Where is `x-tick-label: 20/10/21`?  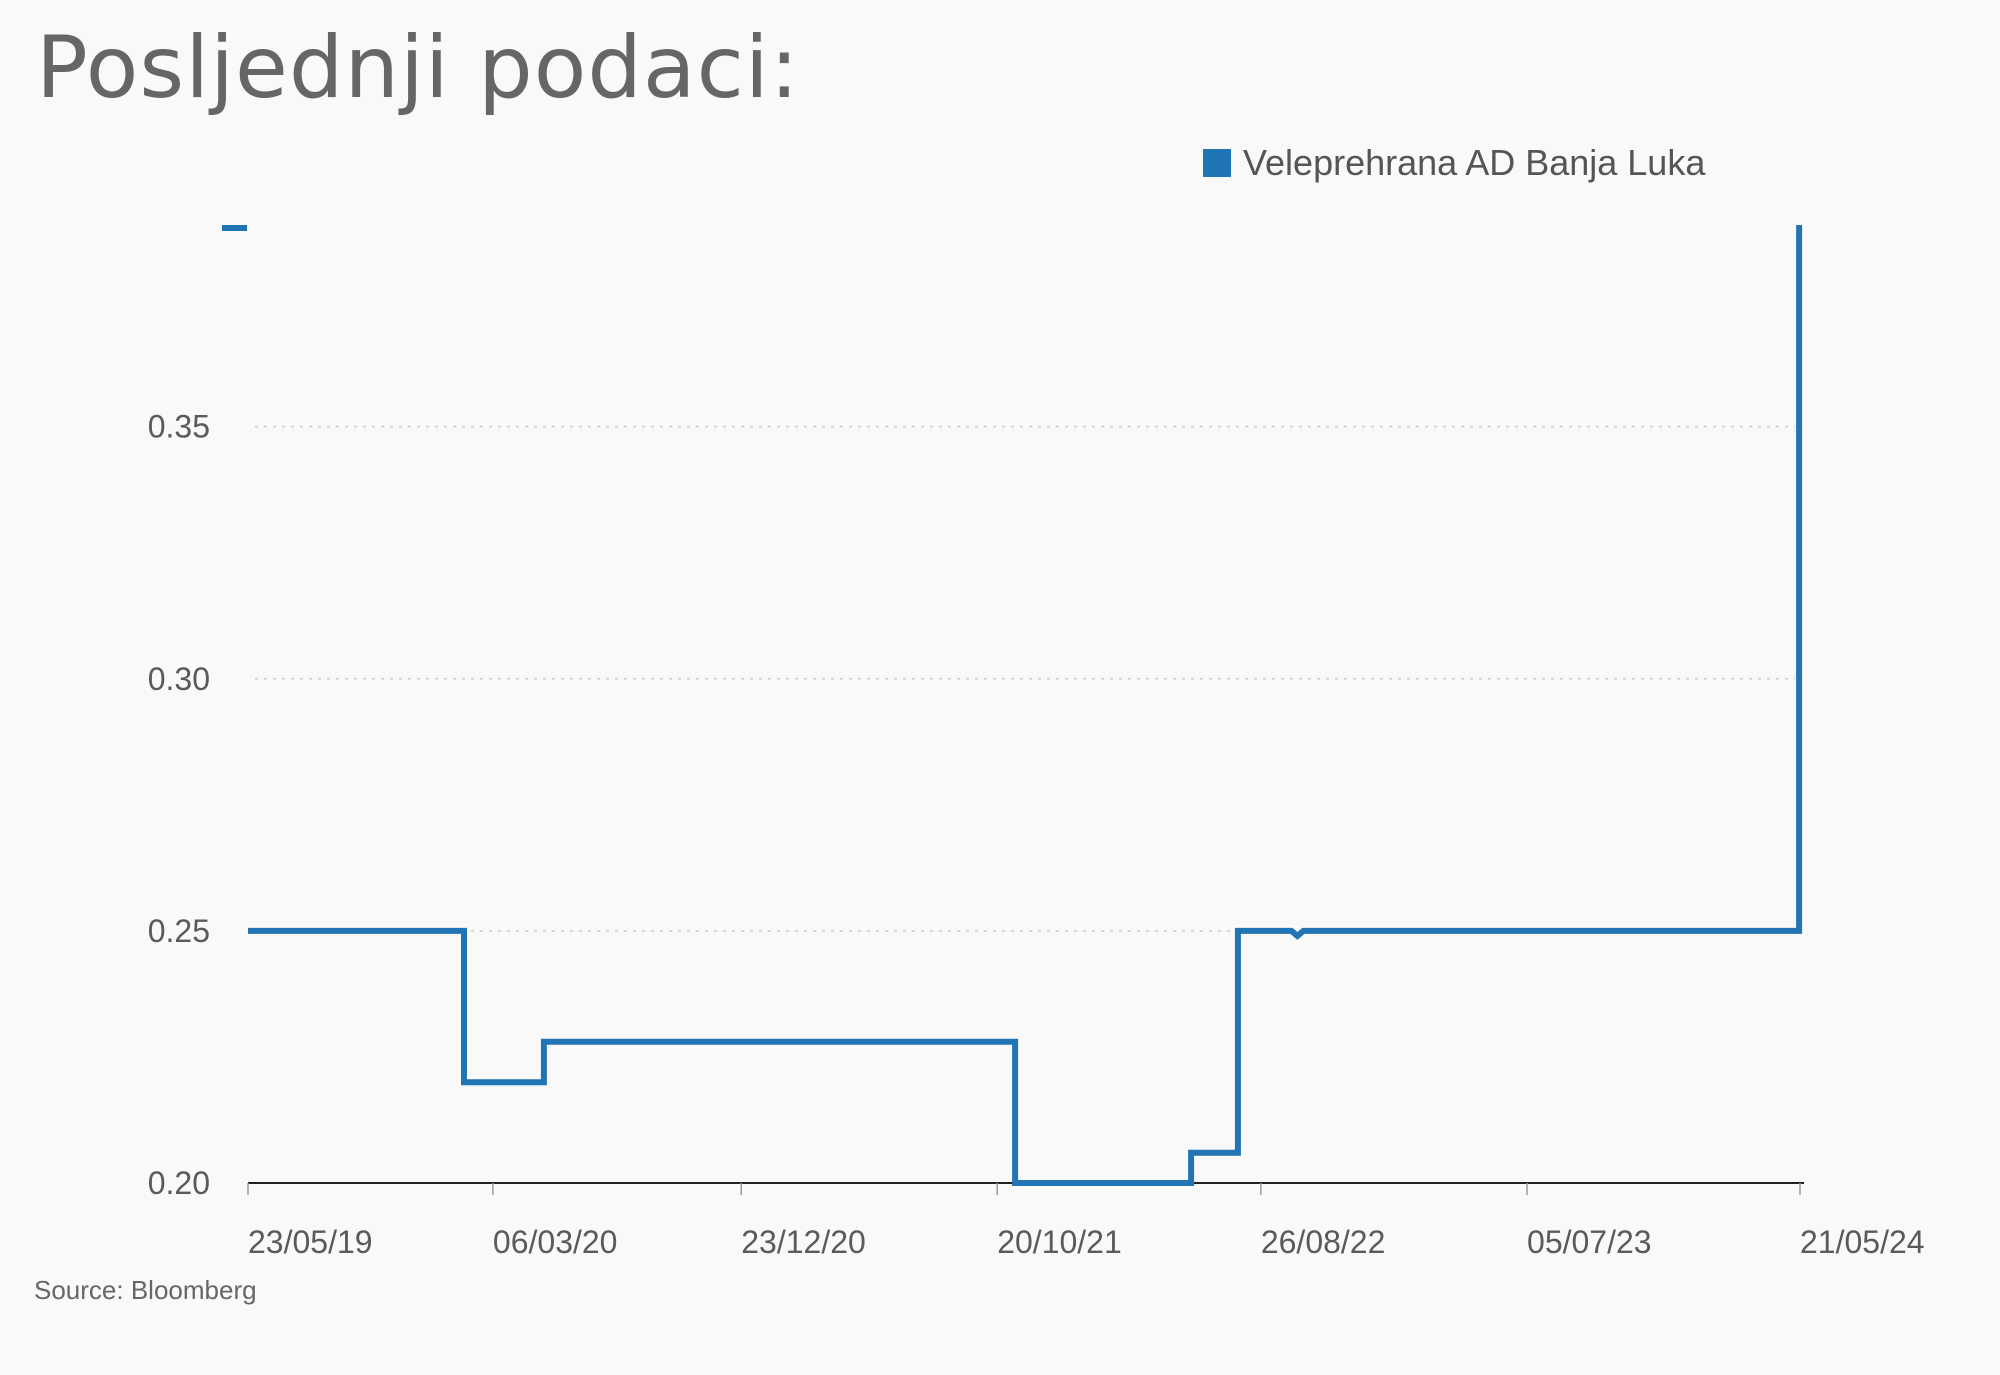
x-tick-label: 20/10/21 is located at coordinates (1059, 1242).